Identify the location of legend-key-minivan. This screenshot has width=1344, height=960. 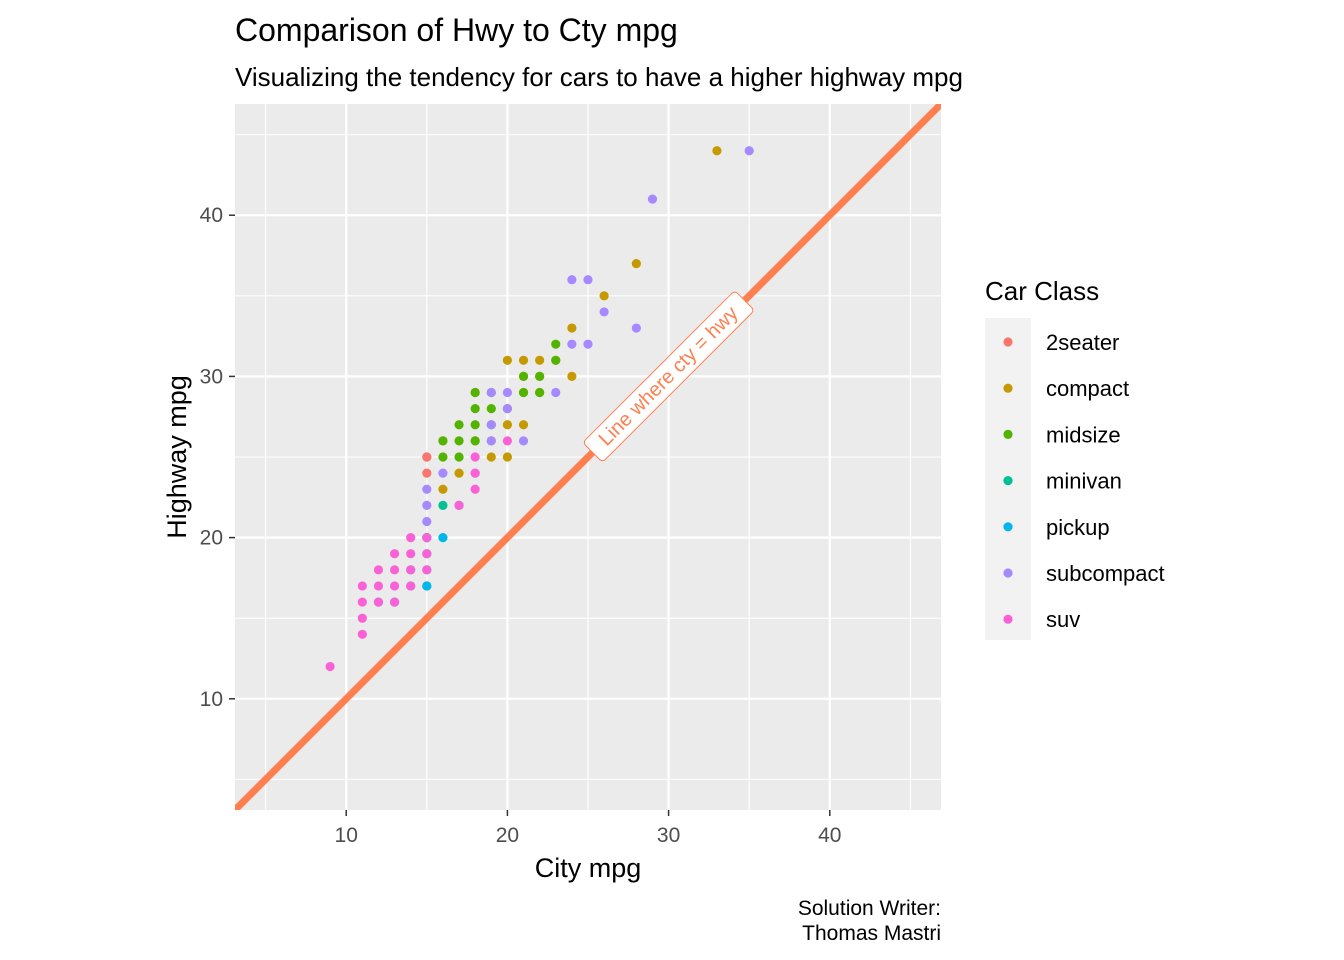
(1008, 481).